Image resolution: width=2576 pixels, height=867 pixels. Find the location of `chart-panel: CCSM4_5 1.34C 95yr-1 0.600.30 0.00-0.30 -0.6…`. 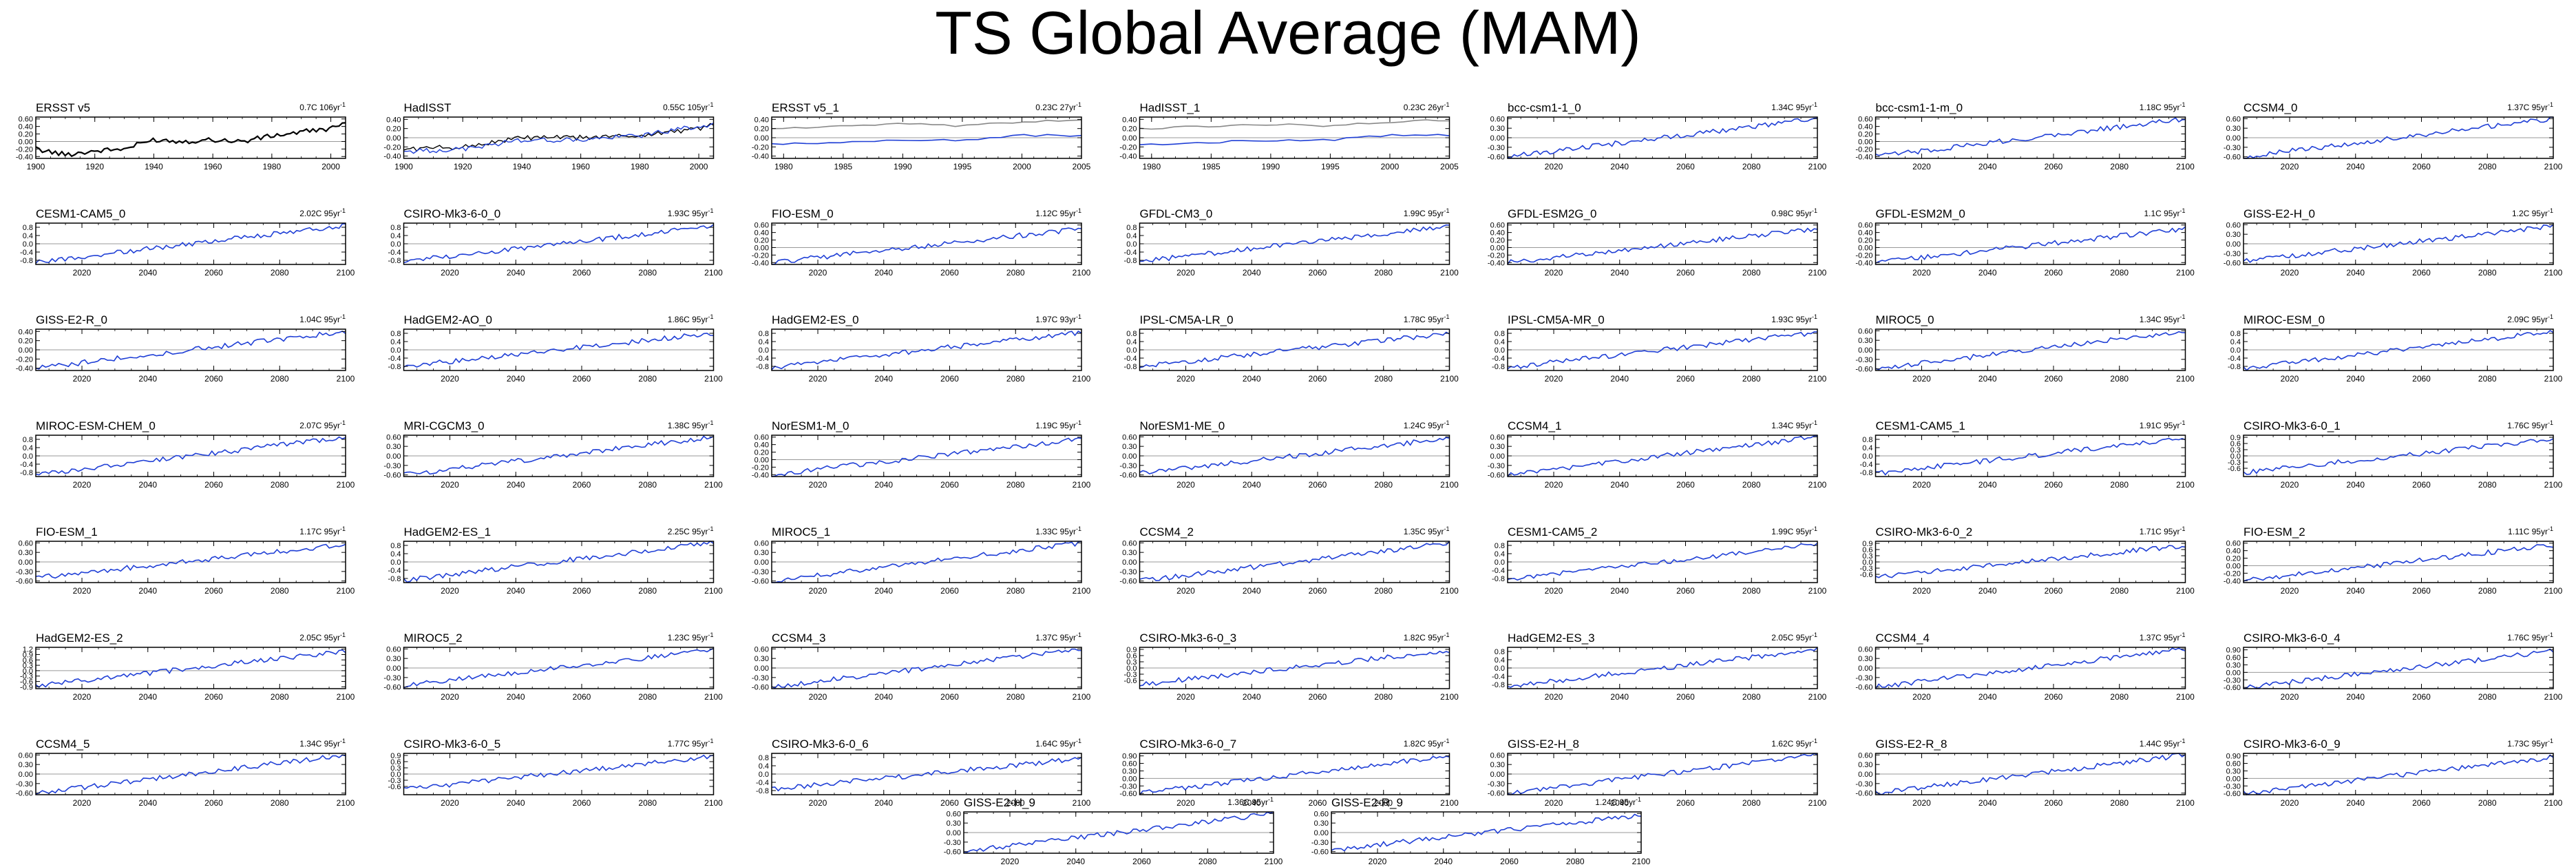

chart-panel: CCSM4_5 1.34C 95yr-1 0.600.30 0.00-0.30 -0.6… is located at coordinates (186, 773).